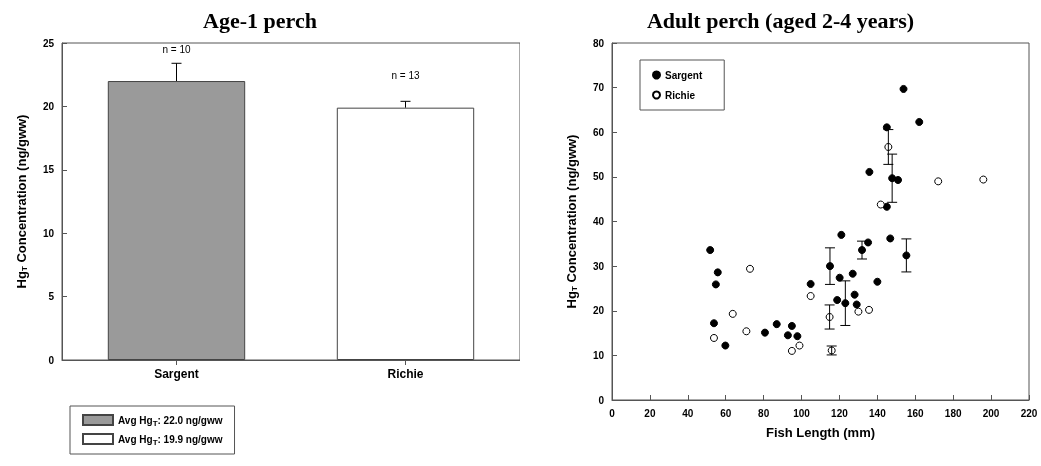  I want to click on y-tick-label: 40, so click(598, 221).